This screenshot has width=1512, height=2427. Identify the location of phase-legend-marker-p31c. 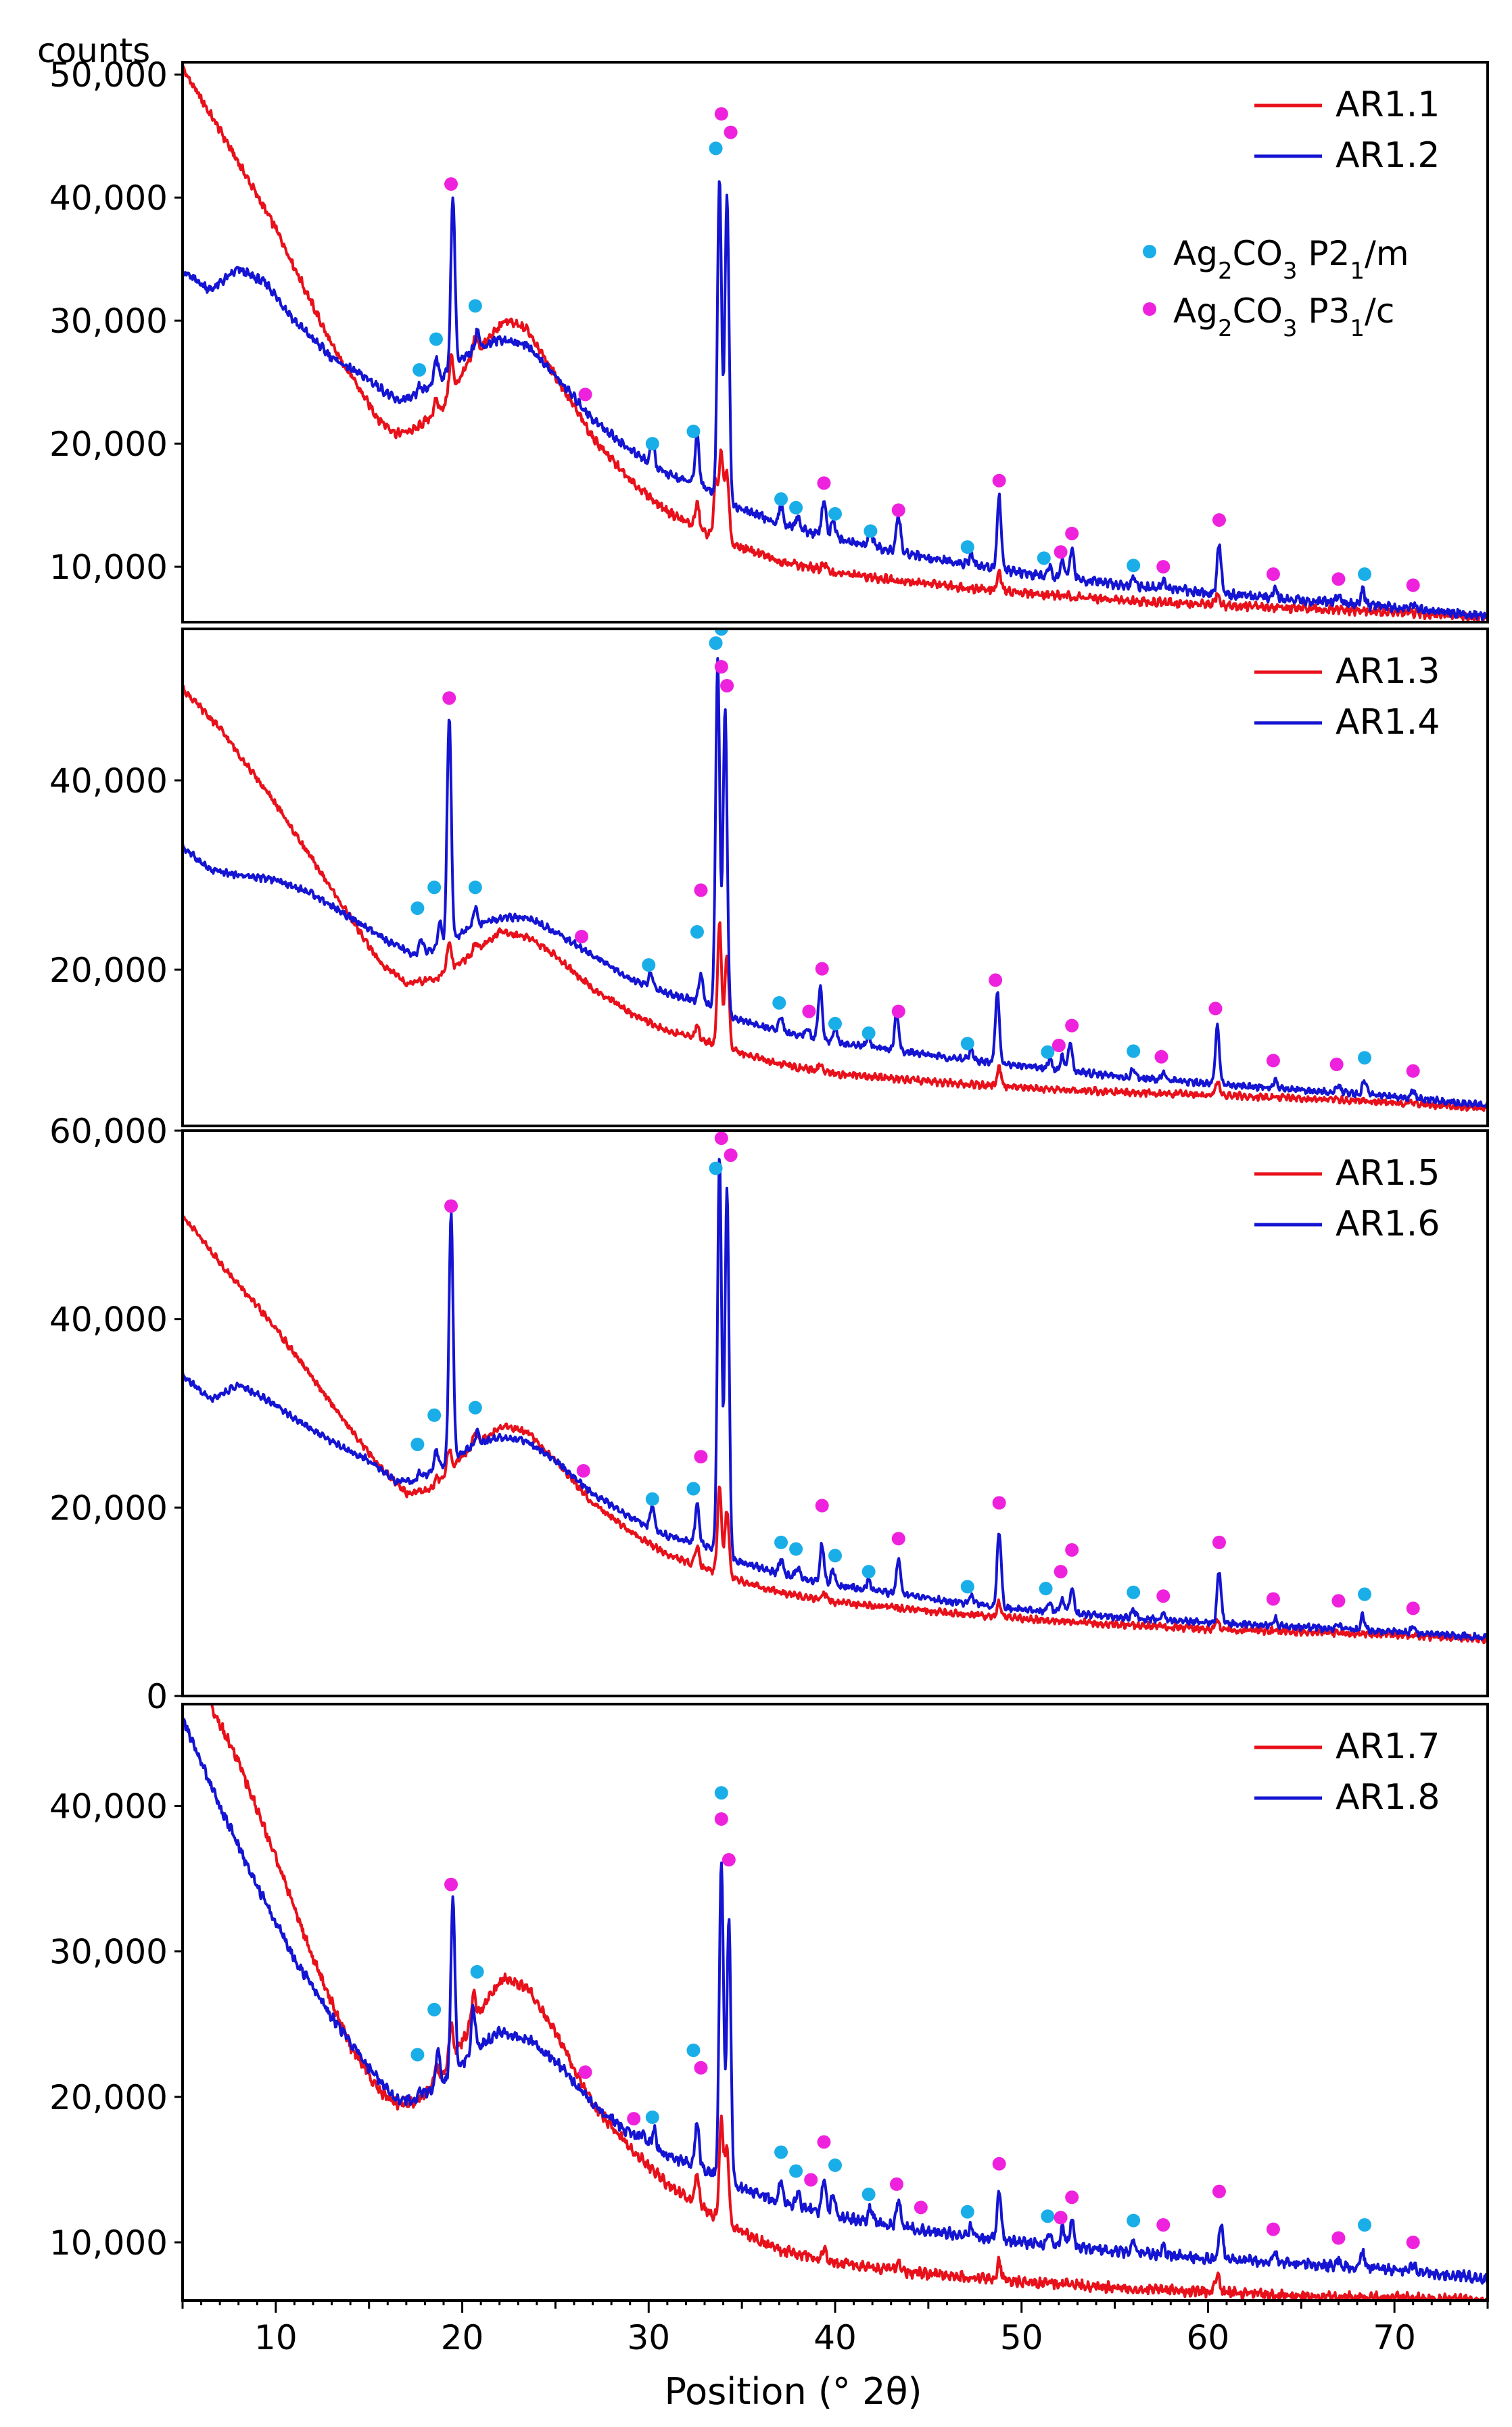
(1149, 309).